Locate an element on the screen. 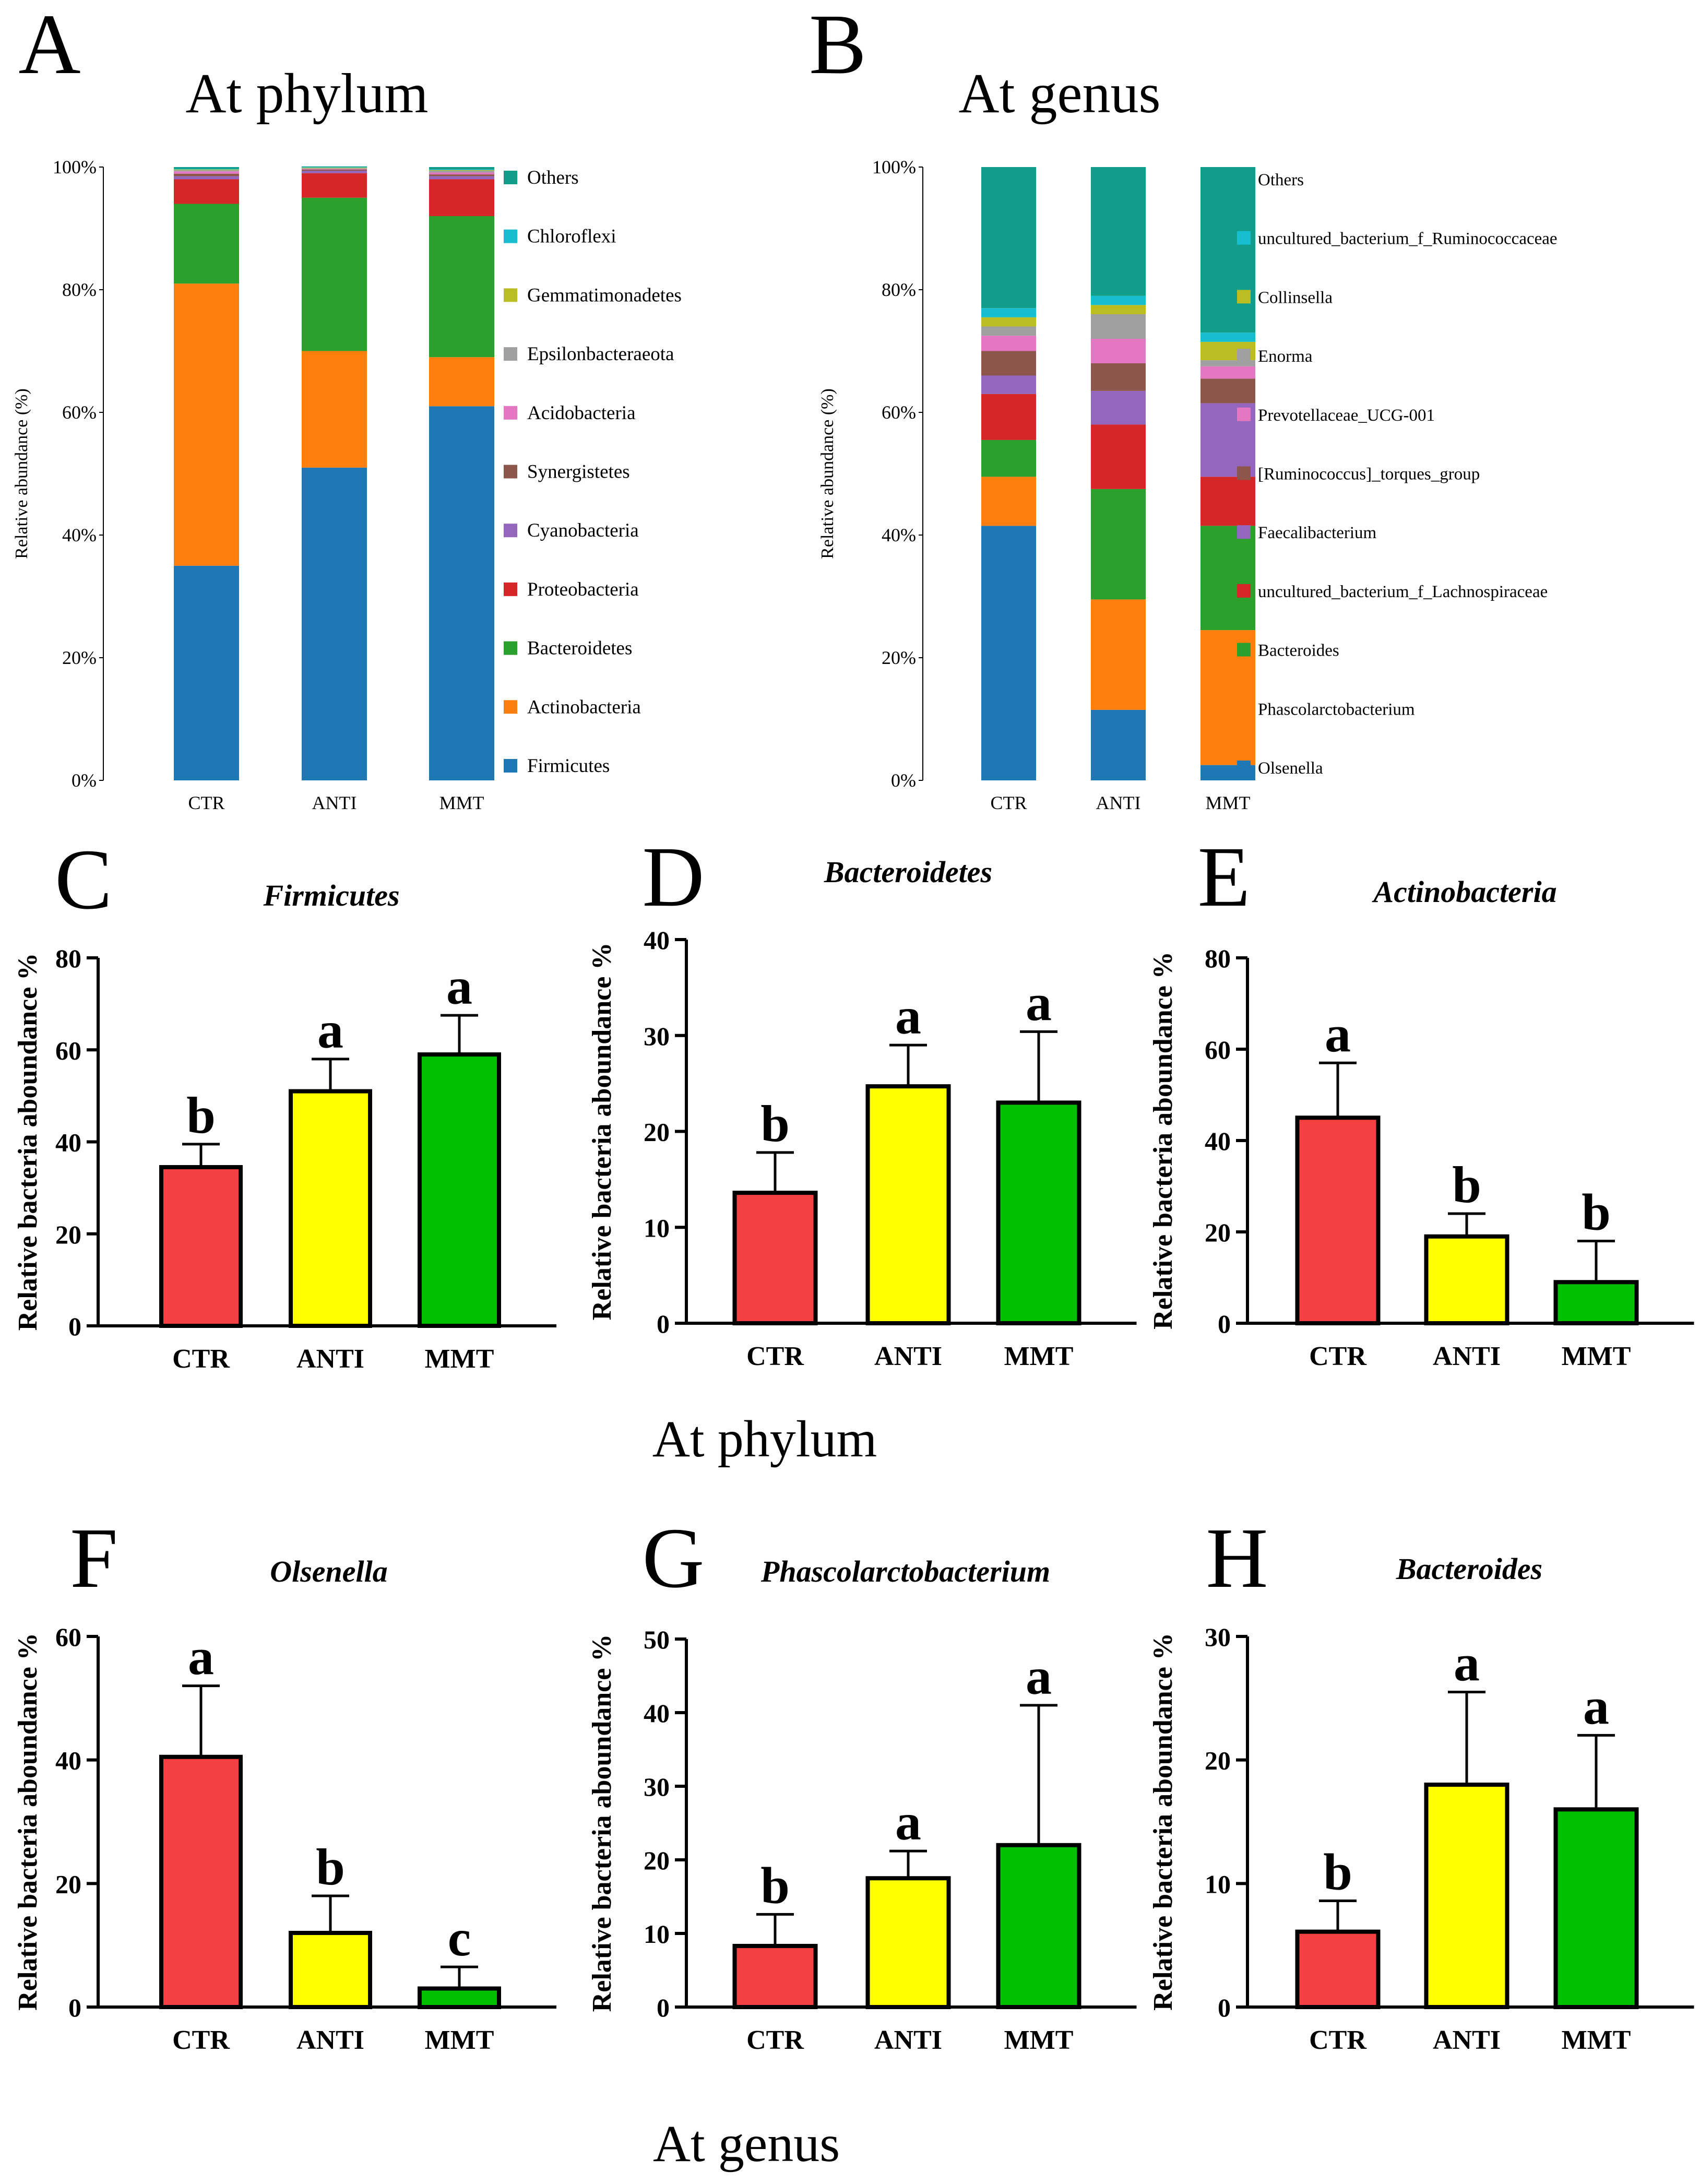 The width and height of the screenshot is (1700, 2184). panel-e-ytick-label: 20 is located at coordinates (1218, 1232).